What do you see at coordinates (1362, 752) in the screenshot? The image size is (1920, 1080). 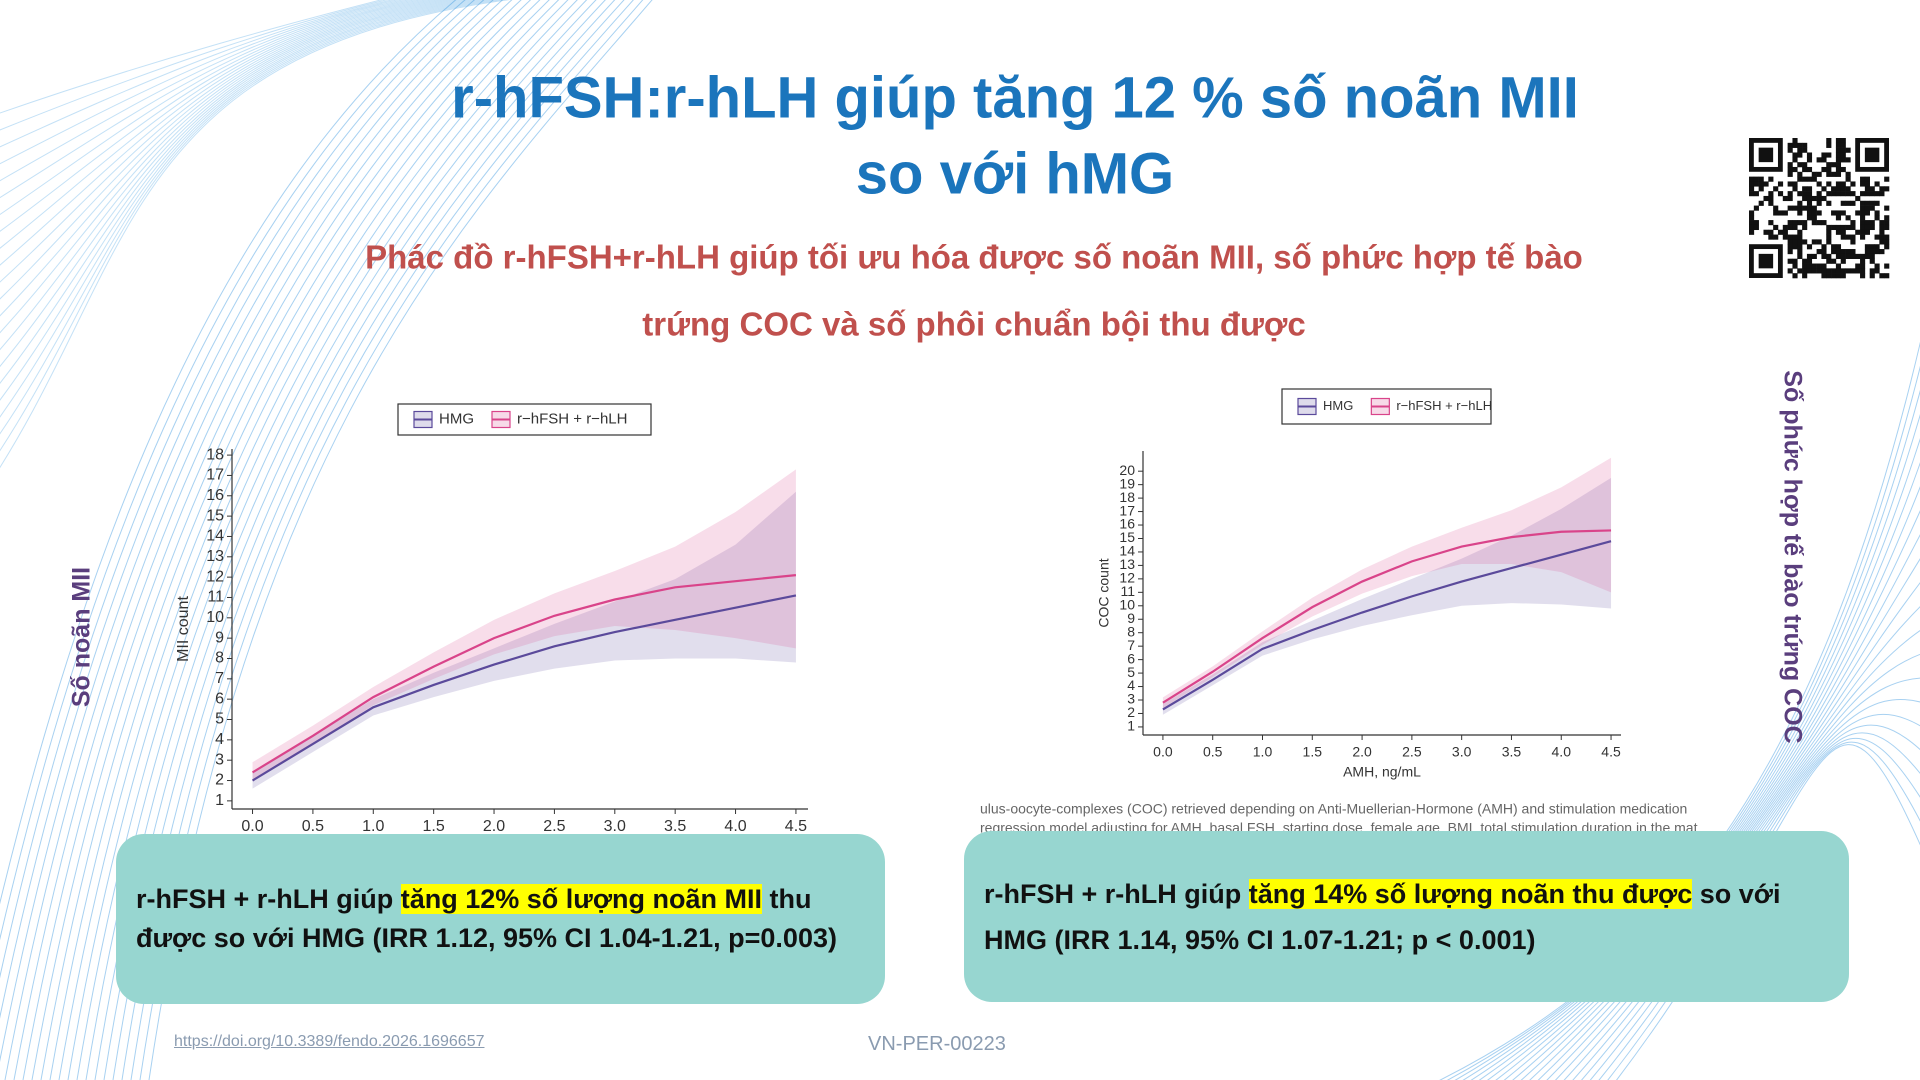 I see `x-tick-label: 2.0` at bounding box center [1362, 752].